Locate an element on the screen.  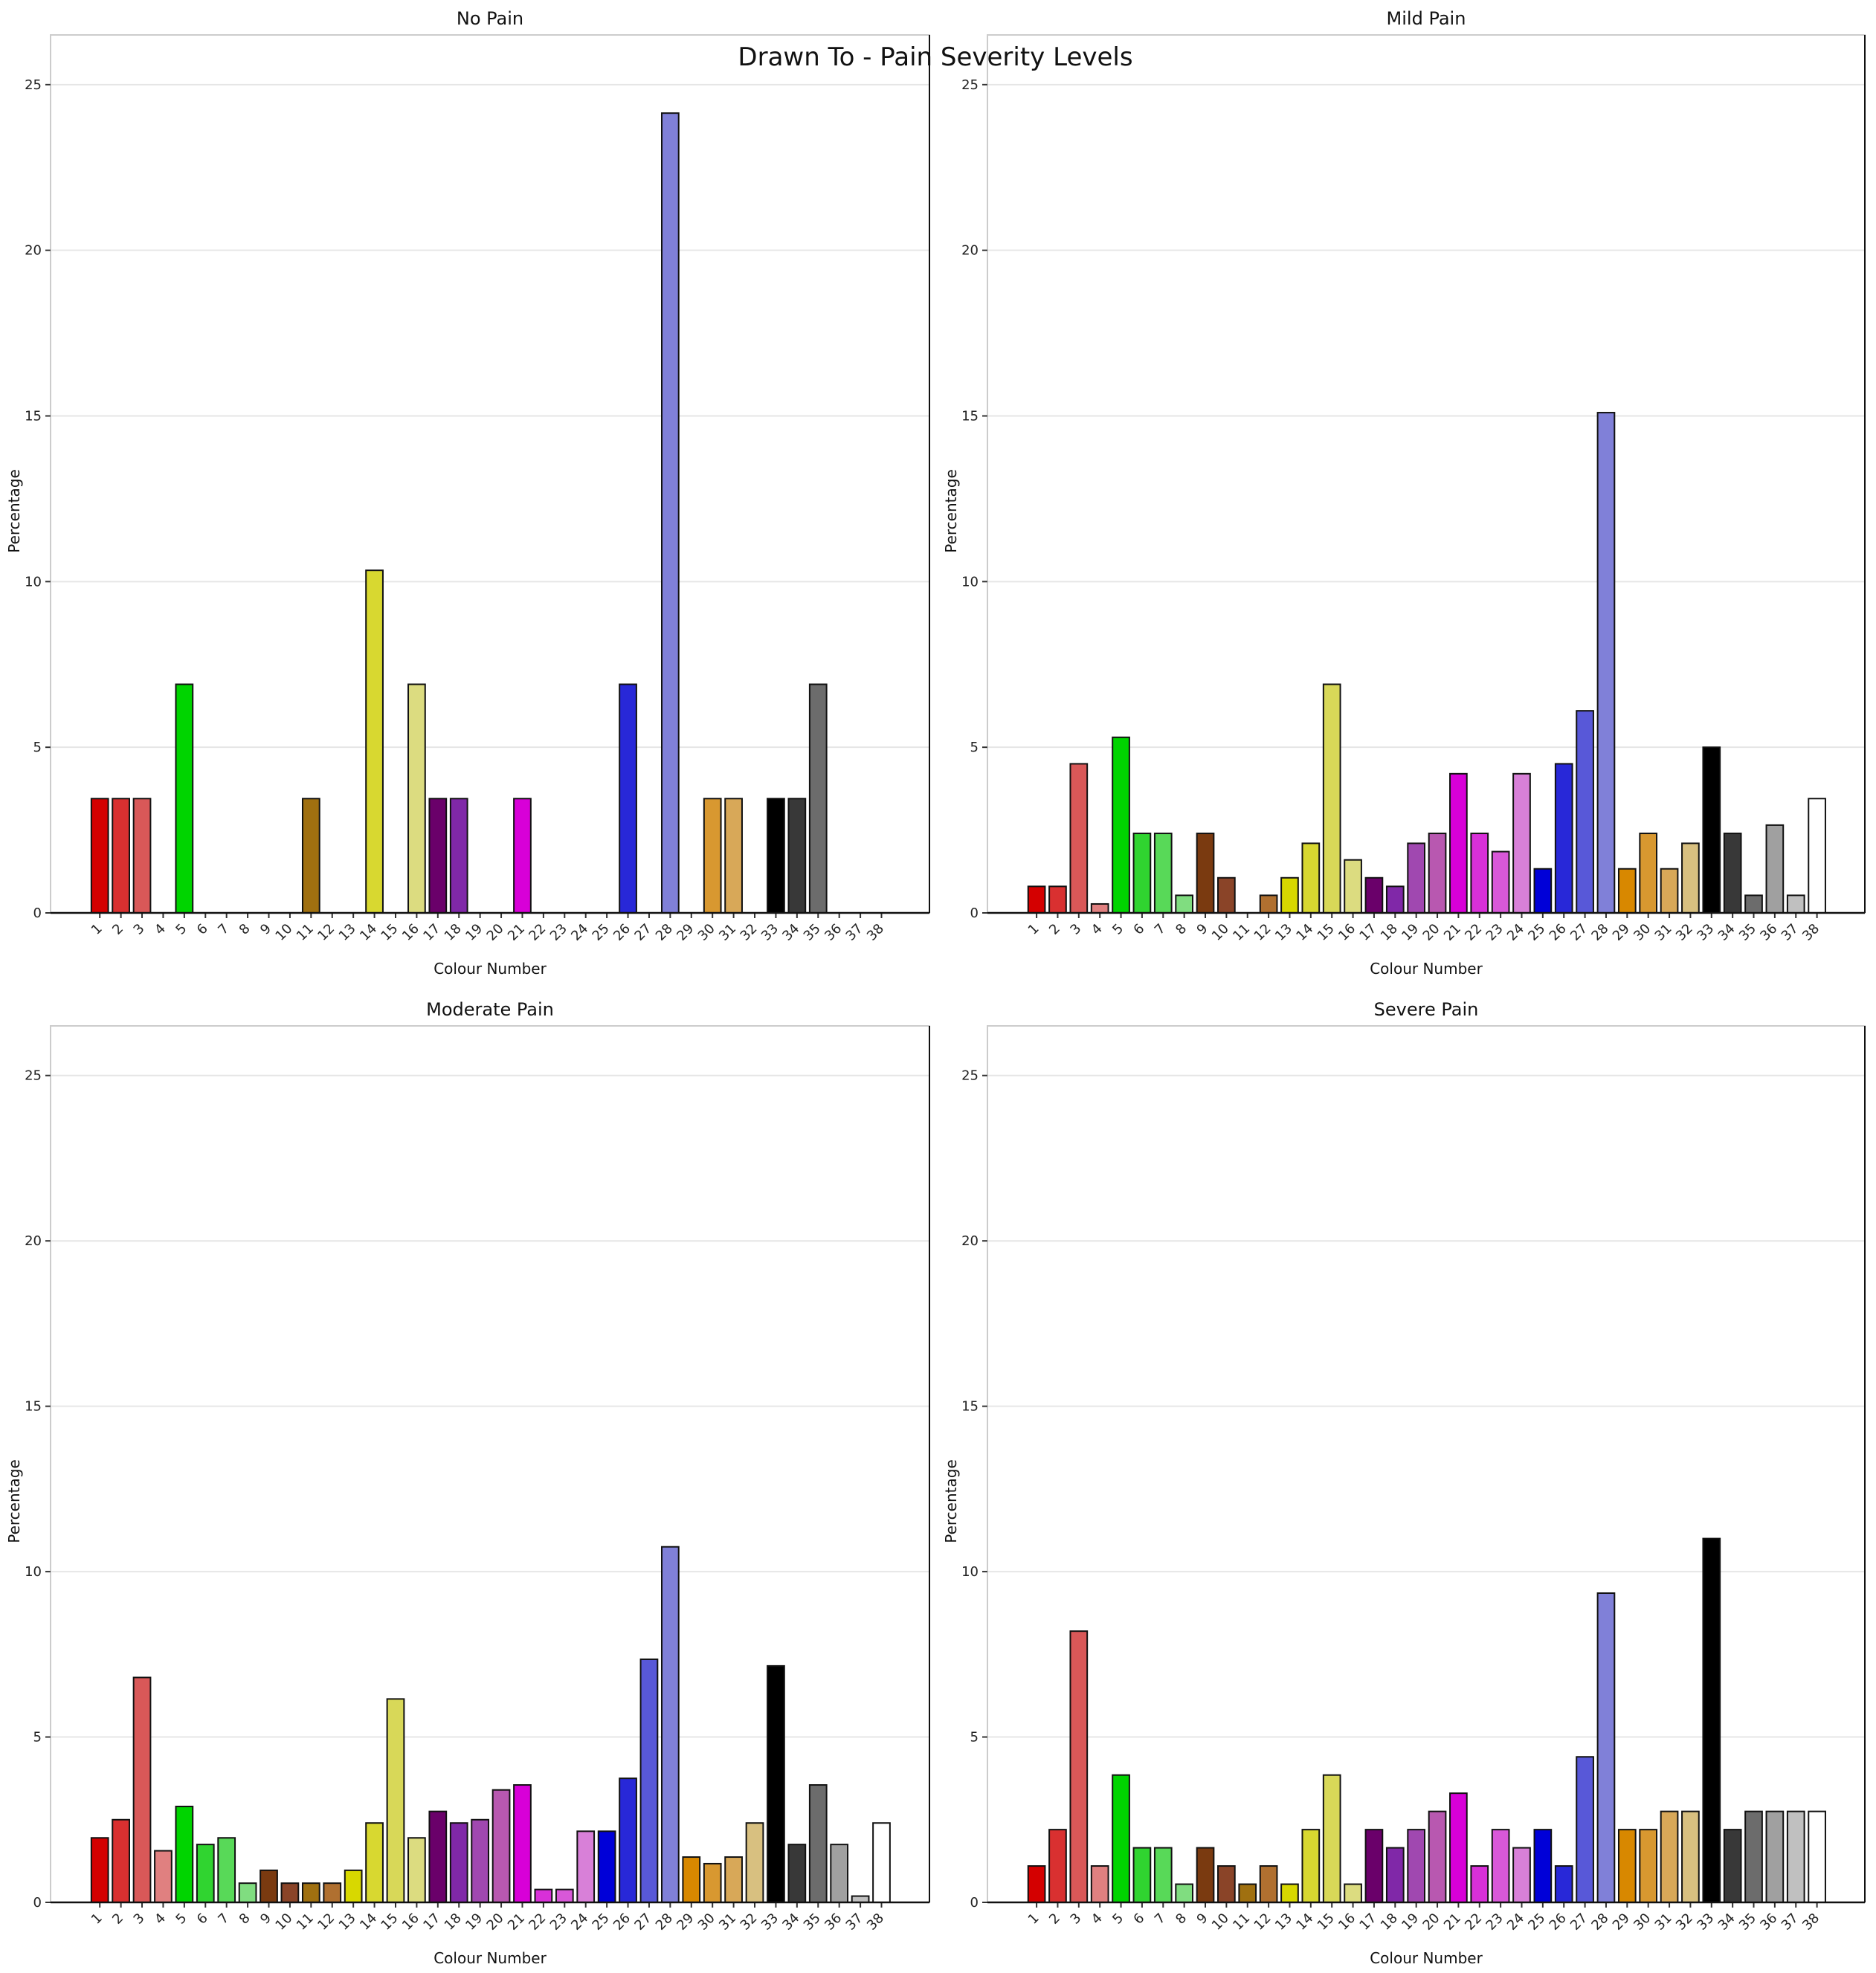
x-tick-label: 28 is located at coordinates (1599, 932).